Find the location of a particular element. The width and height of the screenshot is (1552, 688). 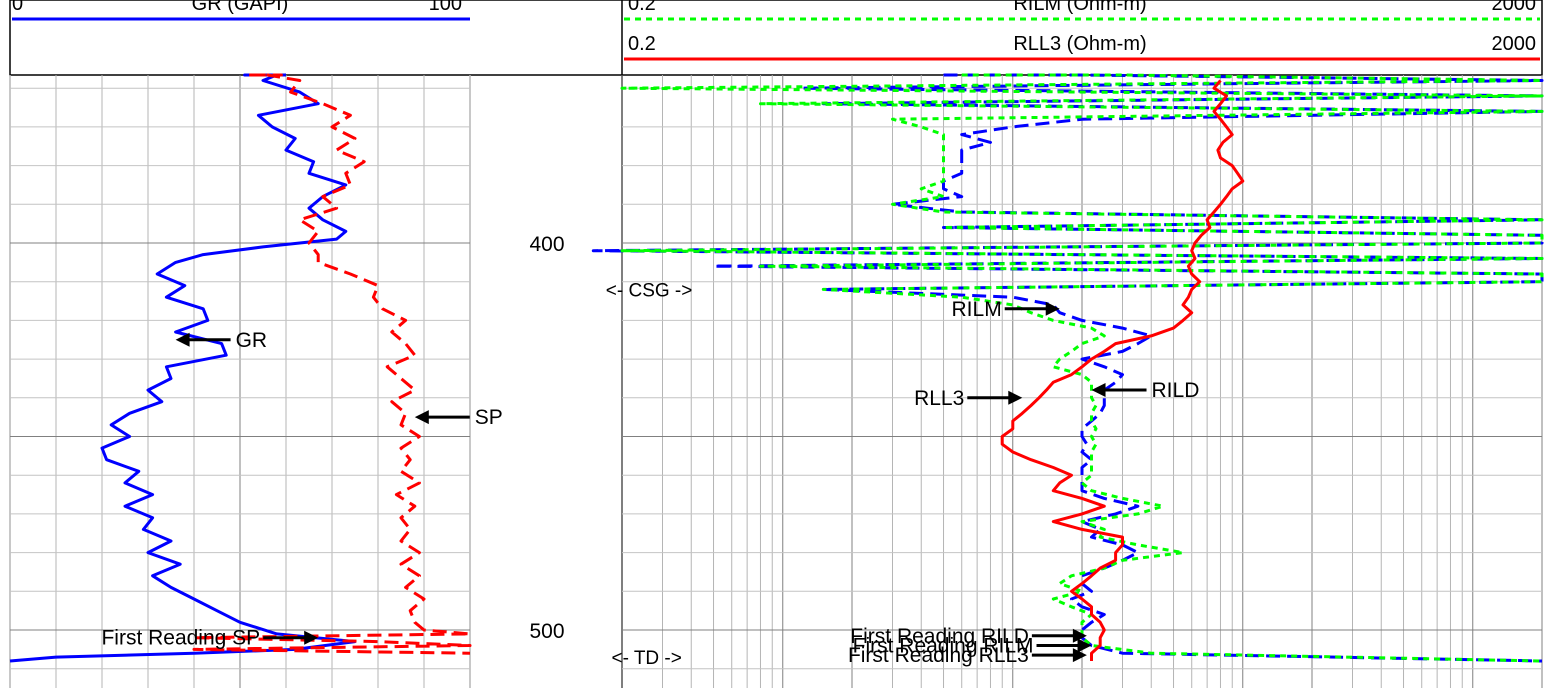

rll3-header: 0.2 RLL3 (Ohm-m) 2000 is located at coordinates (1082, 44).